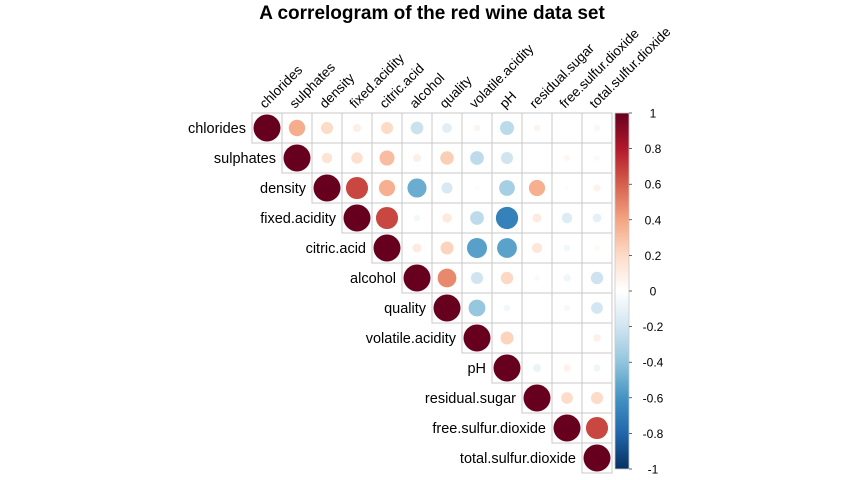  Describe the element at coordinates (283, 189) in the screenshot. I see `row-label: density` at that location.